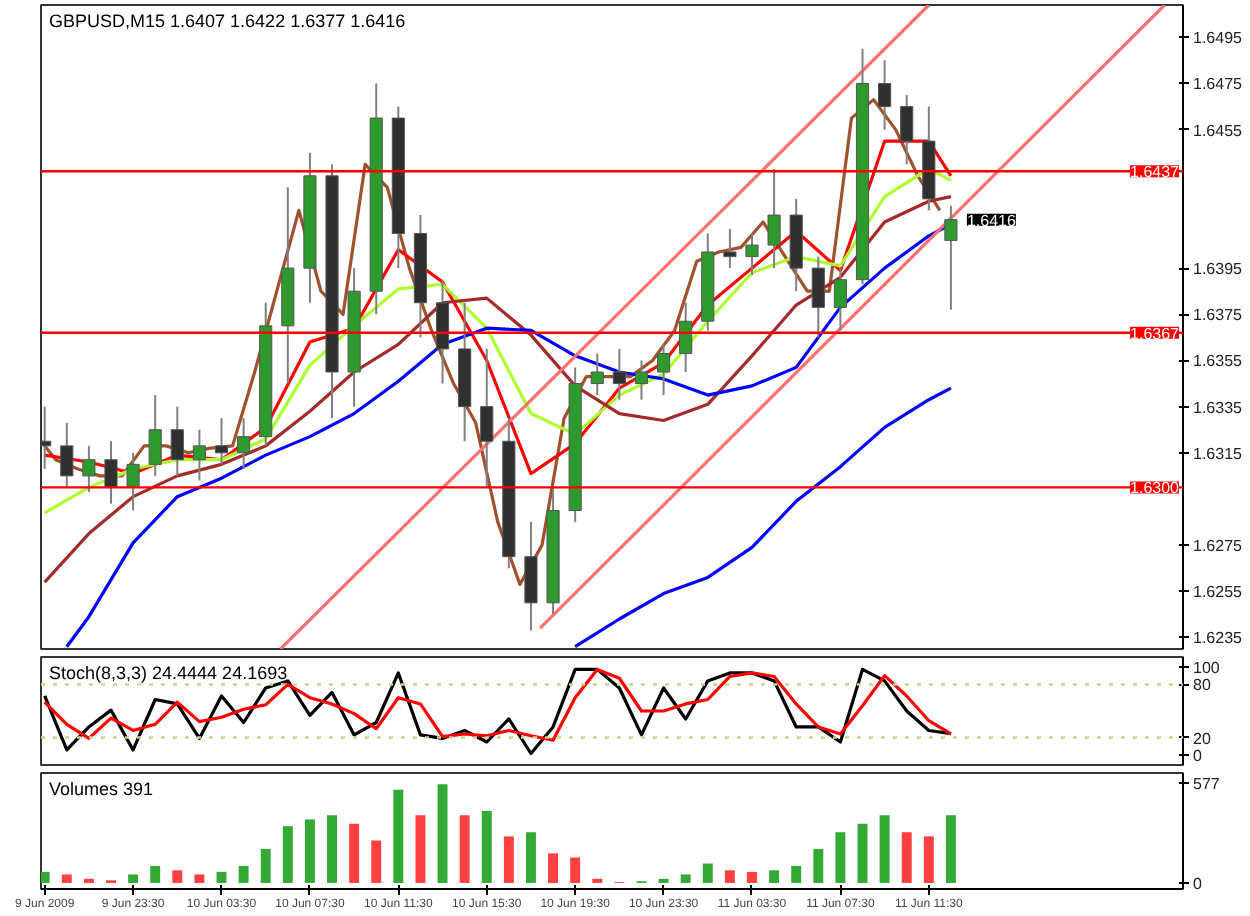  What do you see at coordinates (1218, 546) in the screenshot?
I see `y-tick-label: 1.6275` at bounding box center [1218, 546].